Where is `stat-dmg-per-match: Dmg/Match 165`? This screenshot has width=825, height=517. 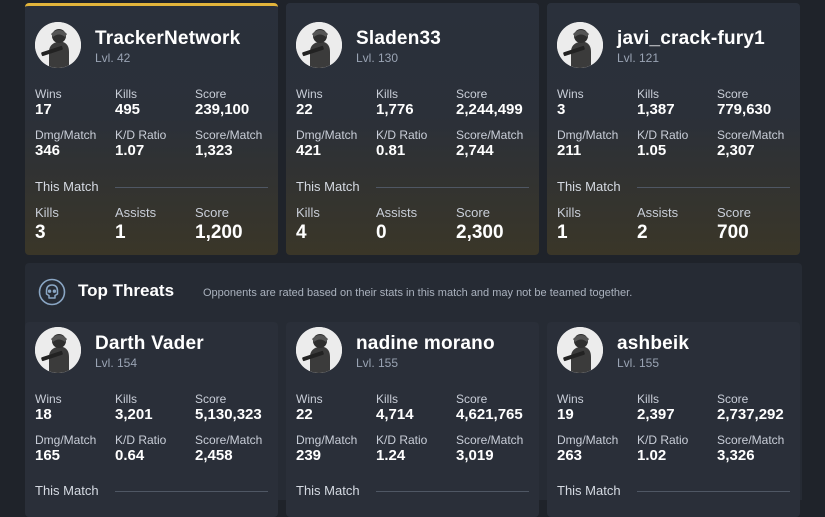 stat-dmg-per-match: Dmg/Match 165 is located at coordinates (76, 449).